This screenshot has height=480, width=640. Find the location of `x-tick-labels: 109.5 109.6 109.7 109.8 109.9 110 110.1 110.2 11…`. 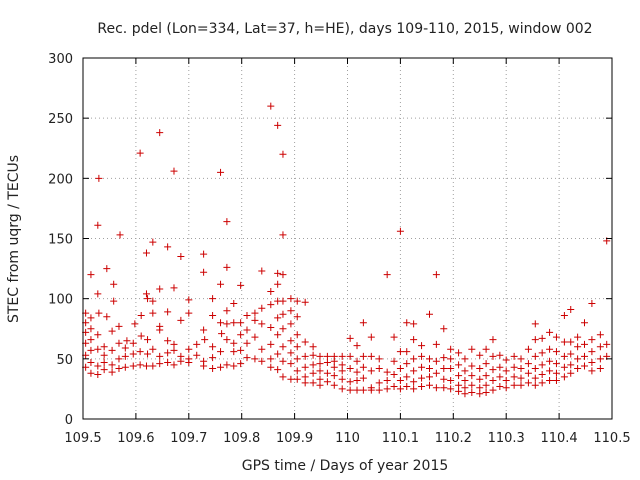

x-tick-labels: 109.5 109.6 109.7 109.8 109.9 110 110.1 110.2 11… is located at coordinates (347, 438).